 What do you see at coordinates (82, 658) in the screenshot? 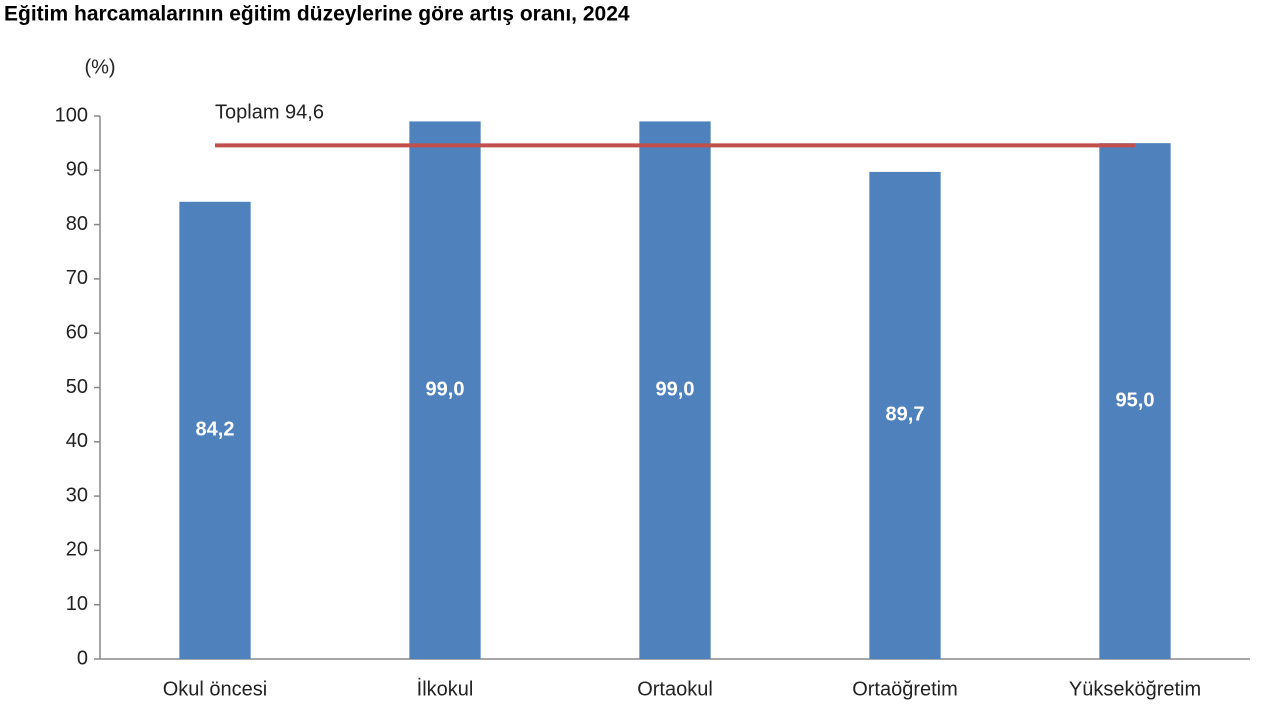
I see `y-tick-label: 0` at bounding box center [82, 658].